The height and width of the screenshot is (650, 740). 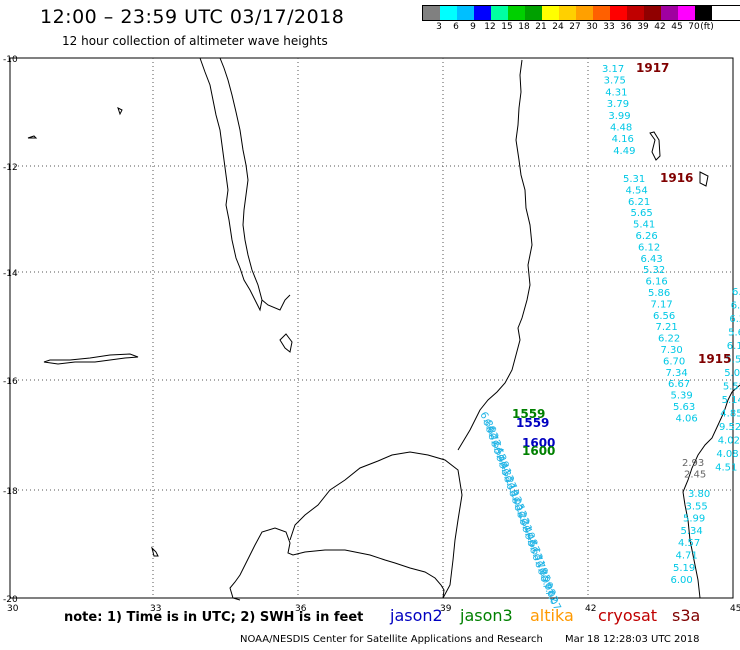 What do you see at coordinates (609, 27) in the screenshot?
I see `legend-label: 33` at bounding box center [609, 27].